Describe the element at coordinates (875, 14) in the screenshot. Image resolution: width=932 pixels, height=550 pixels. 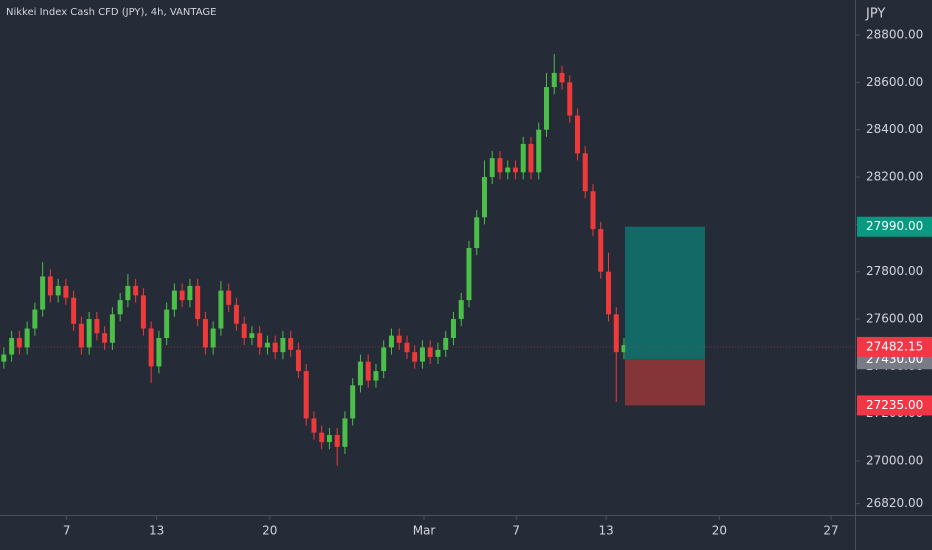
I see `y-axis-label: JPY` at that location.